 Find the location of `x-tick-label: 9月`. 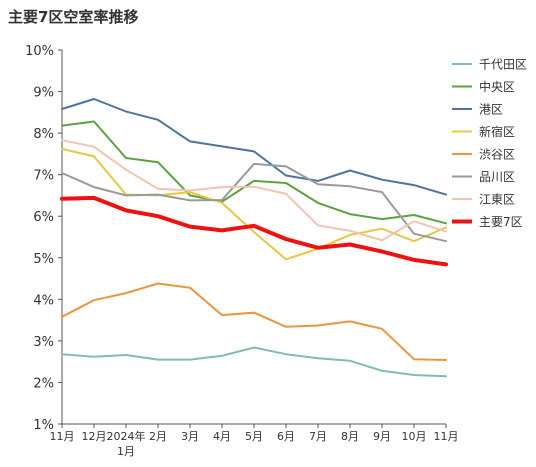

x-tick-label: 9月 is located at coordinates (382, 436).